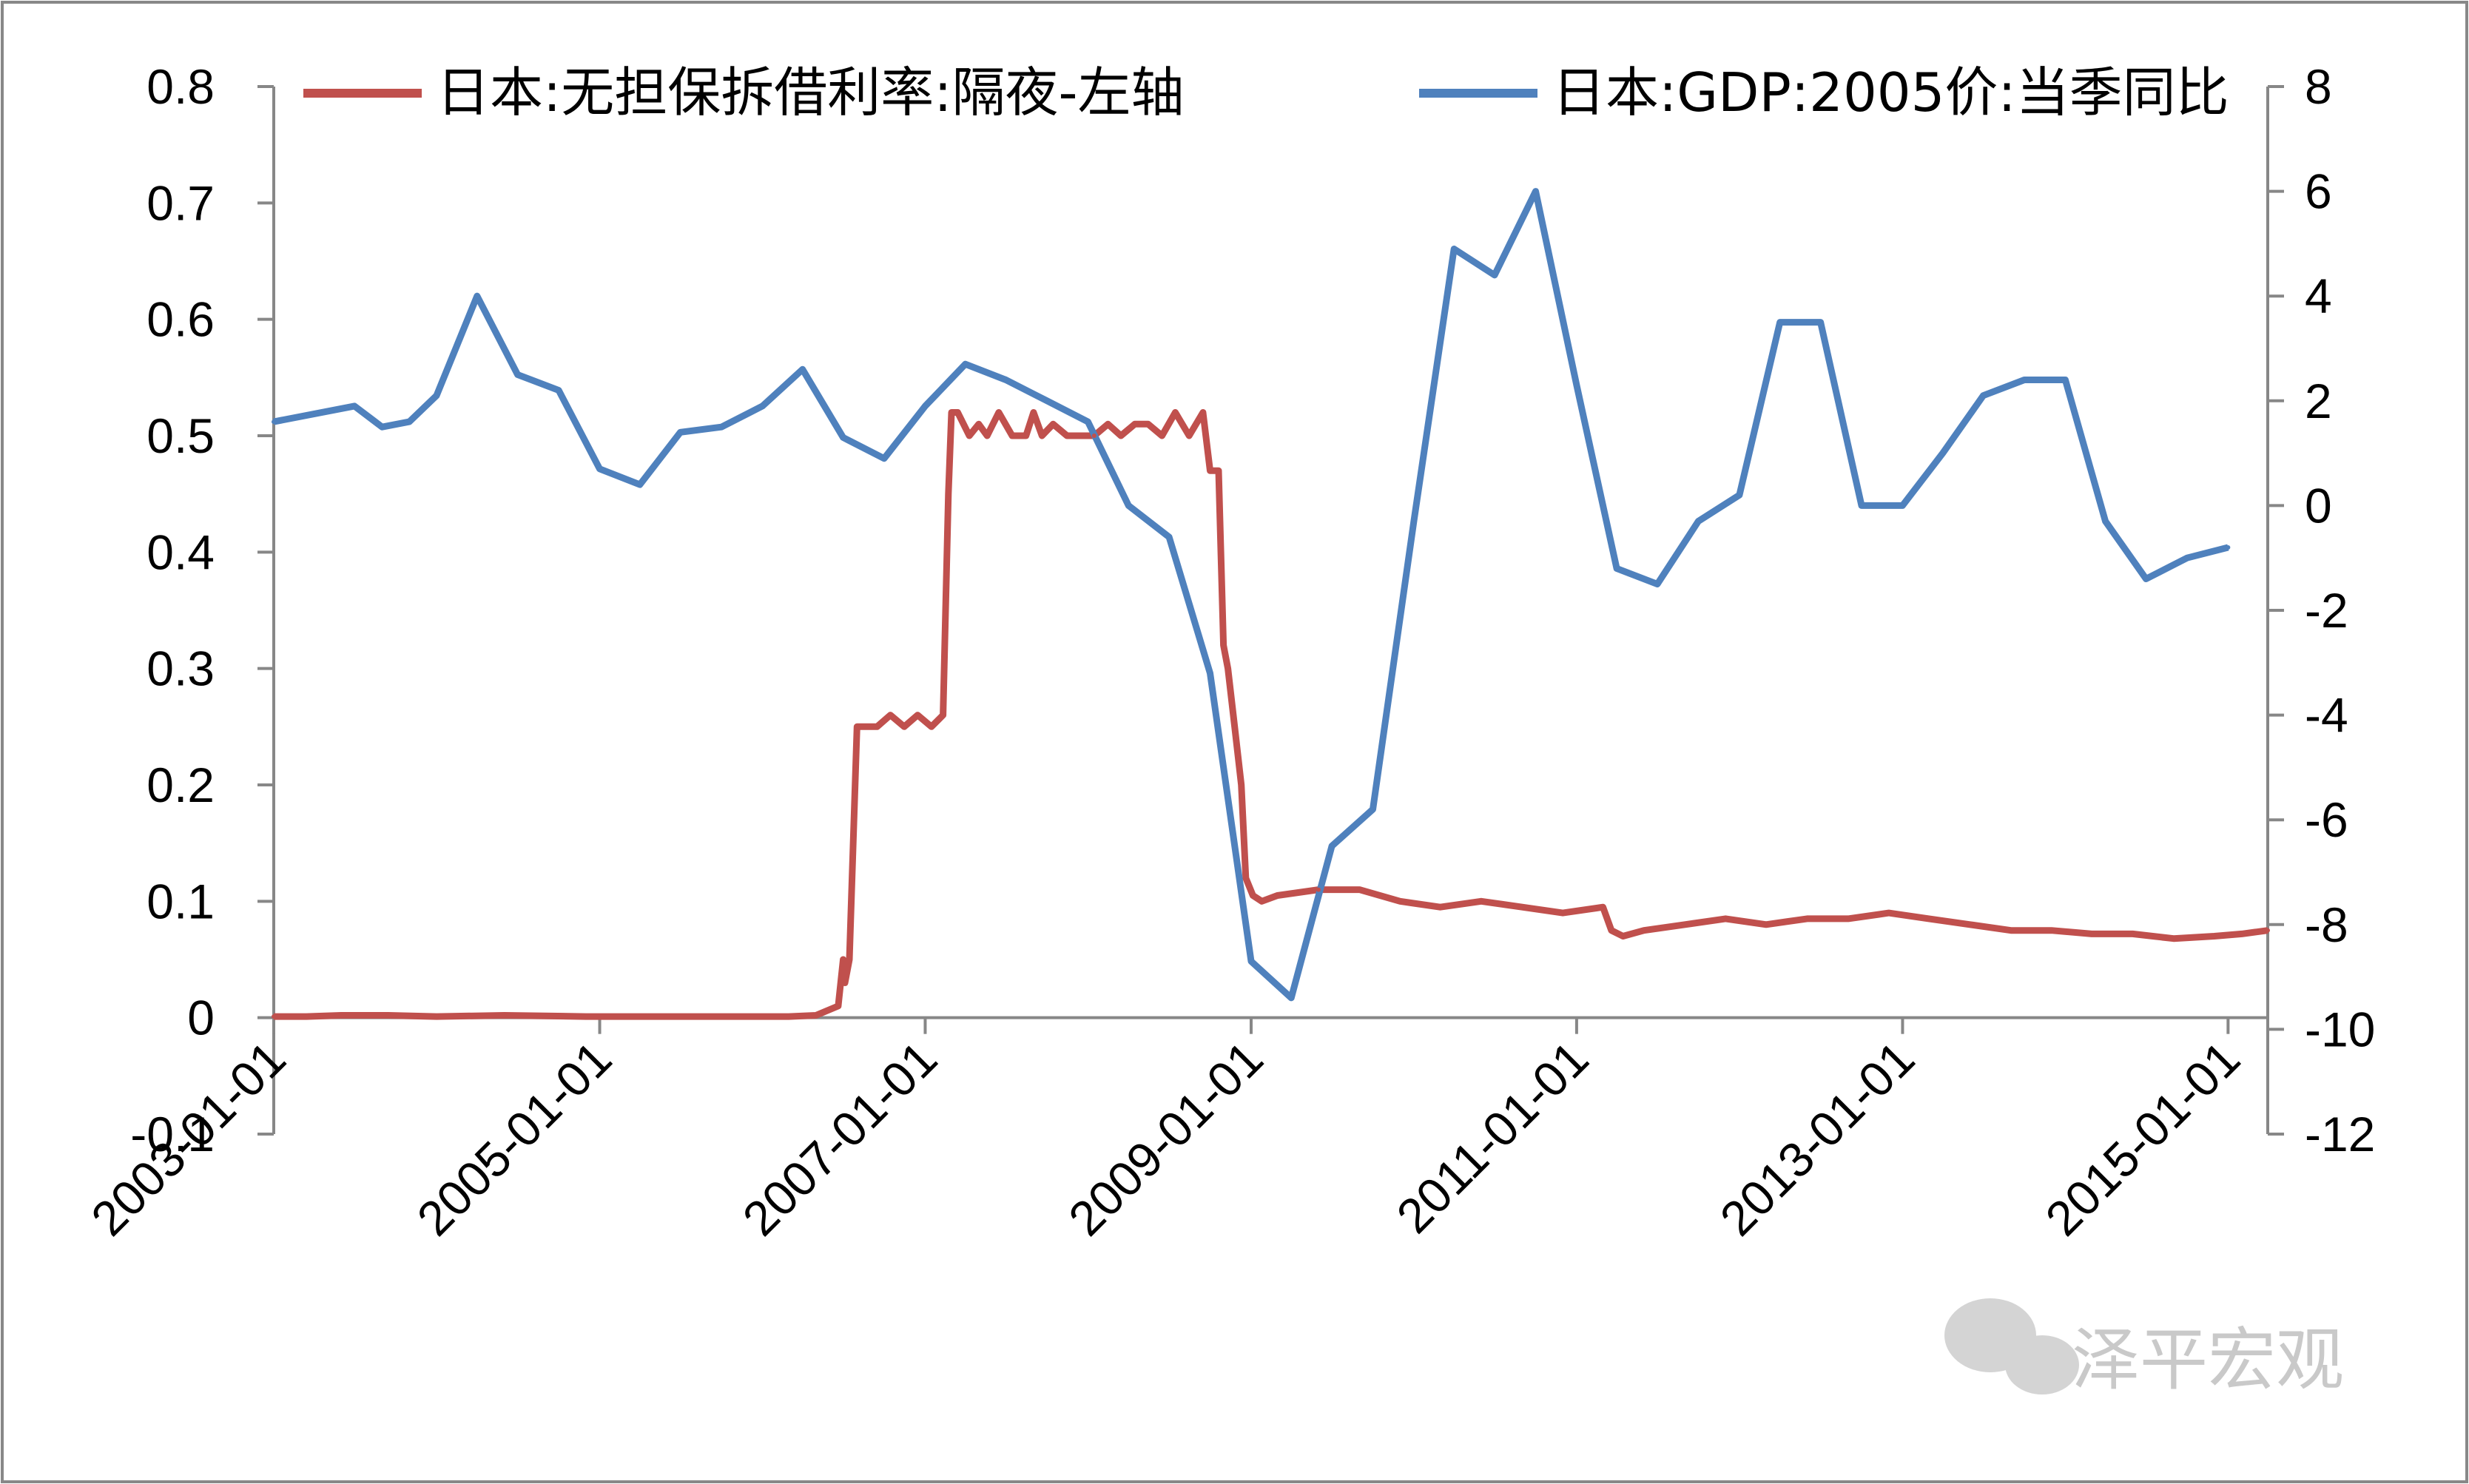  I want to click on right-y-tick-label: 8, so click(2318, 86).